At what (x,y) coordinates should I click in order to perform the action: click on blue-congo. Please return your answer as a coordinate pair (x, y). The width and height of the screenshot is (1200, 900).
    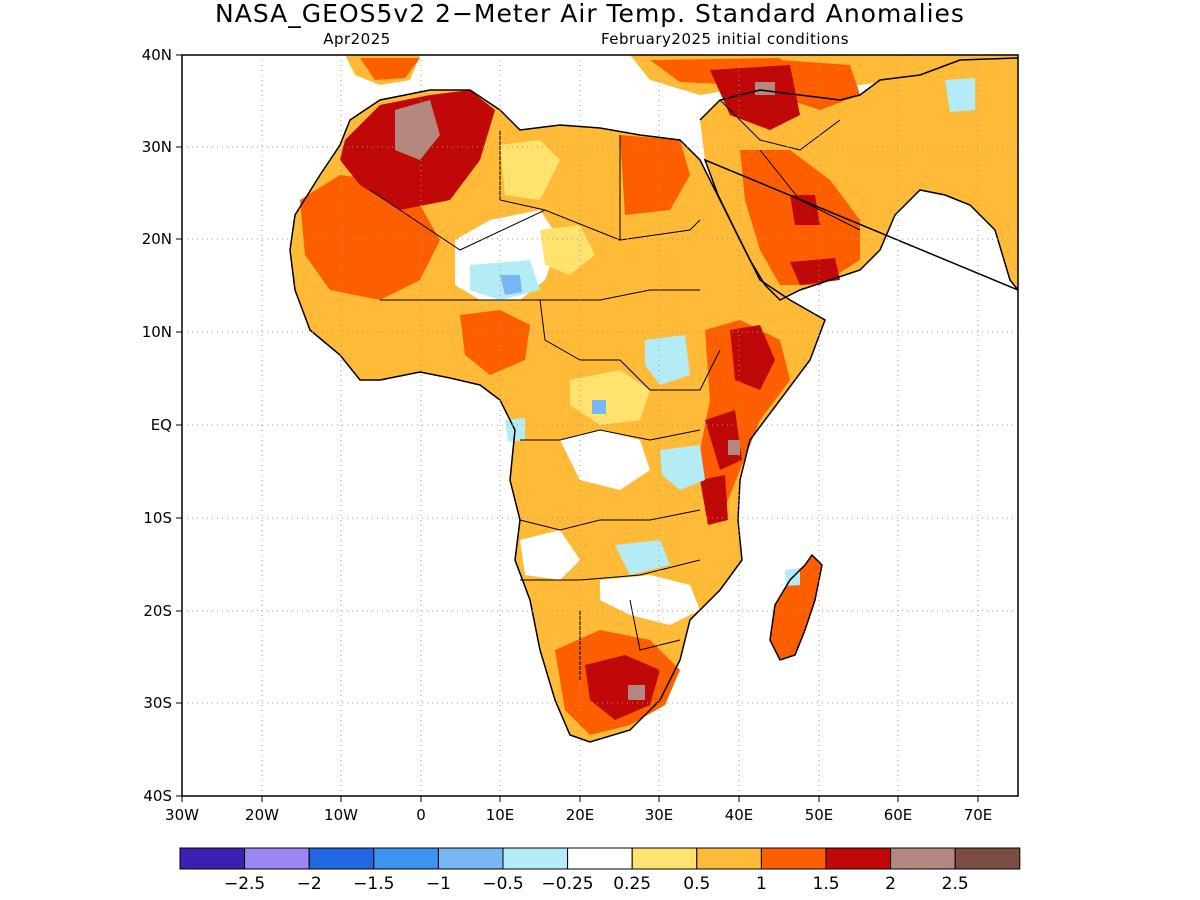
    Looking at the image, I should click on (599, 407).